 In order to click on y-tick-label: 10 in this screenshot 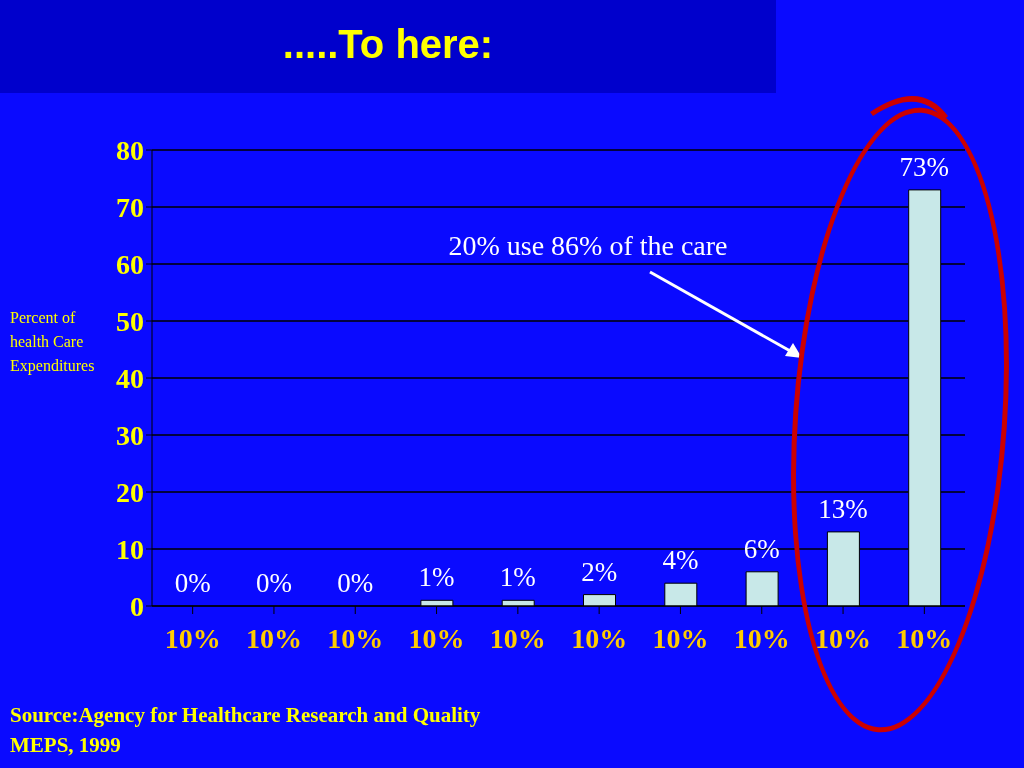, I will do `click(130, 549)`.